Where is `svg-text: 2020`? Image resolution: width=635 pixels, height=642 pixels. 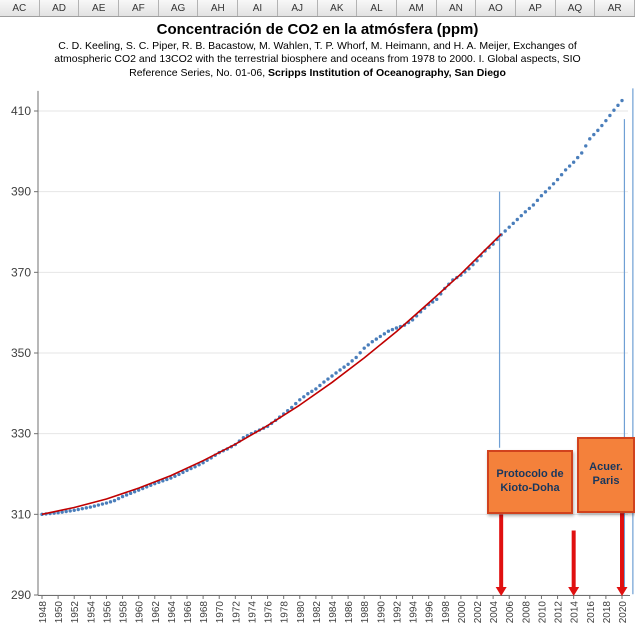 svg-text: 2020 is located at coordinates (623, 612).